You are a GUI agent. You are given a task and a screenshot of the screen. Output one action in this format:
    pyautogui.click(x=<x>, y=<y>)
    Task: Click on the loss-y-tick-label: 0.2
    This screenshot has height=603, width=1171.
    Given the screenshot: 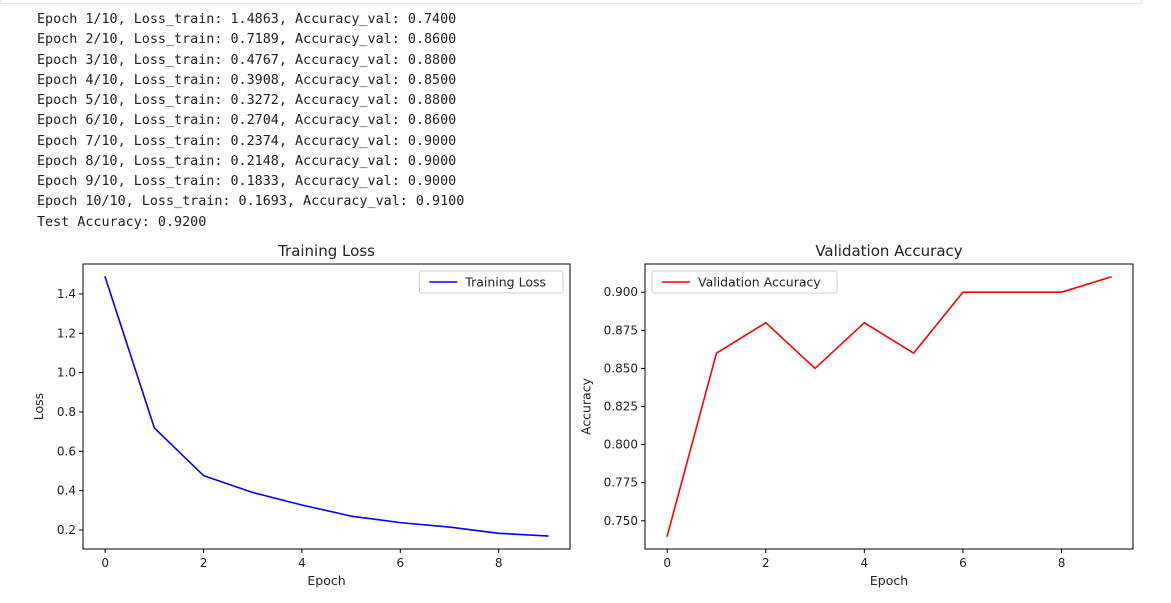 What is the action you would take?
    pyautogui.click(x=66, y=530)
    